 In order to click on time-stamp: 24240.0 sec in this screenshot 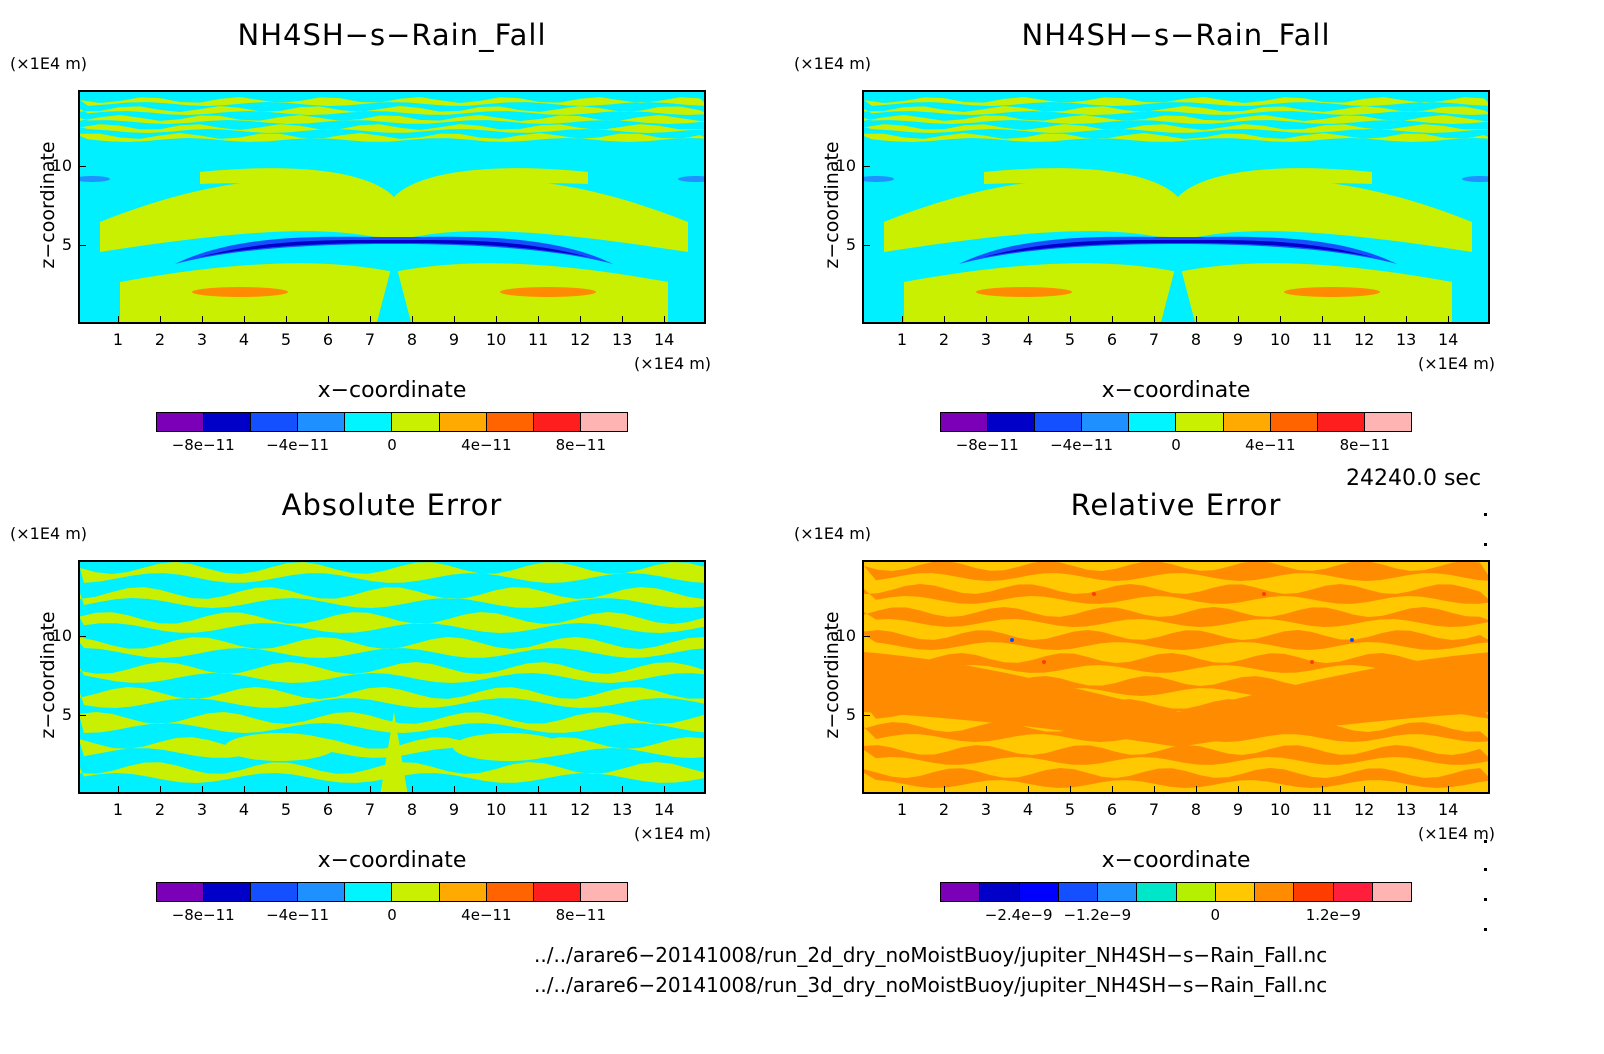, I will do `click(1414, 478)`.